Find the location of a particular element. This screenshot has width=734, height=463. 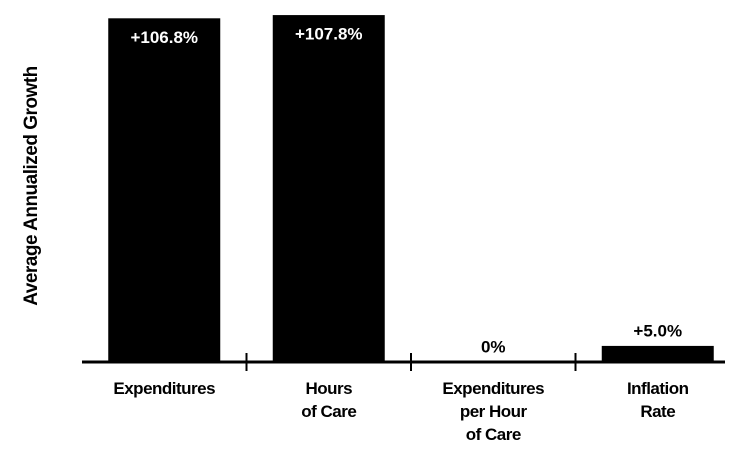

x-tick-label: Inflation Rate is located at coordinates (658, 400).